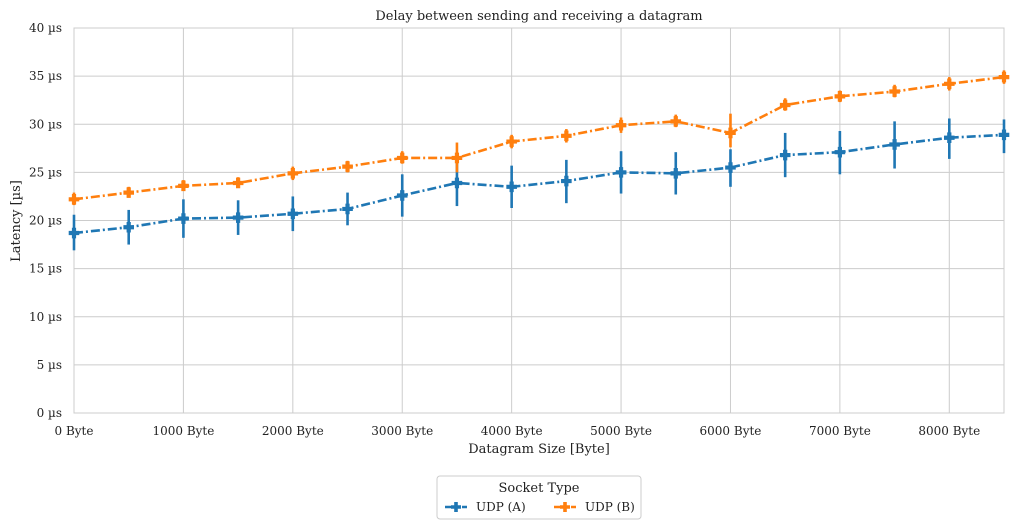  I want to click on x-axis-label: Datagram Size [Byte], so click(539, 449).